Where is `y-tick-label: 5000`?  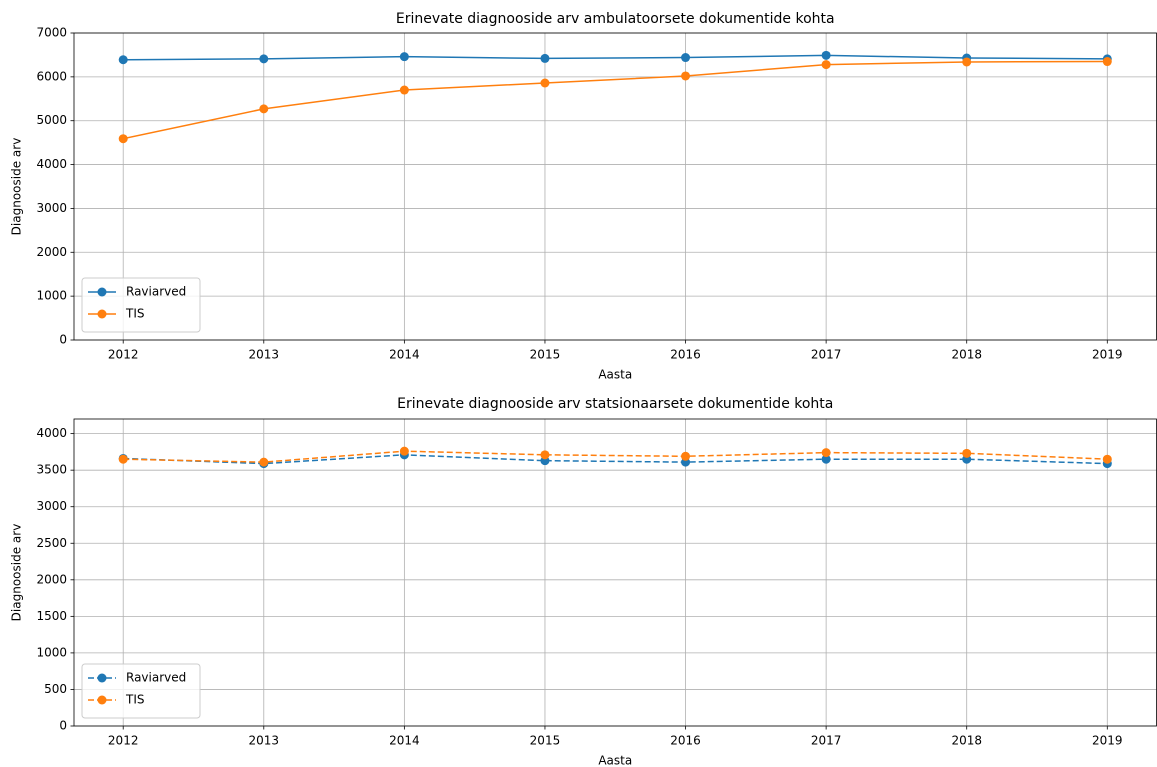
y-tick-label: 5000 is located at coordinates (51, 120).